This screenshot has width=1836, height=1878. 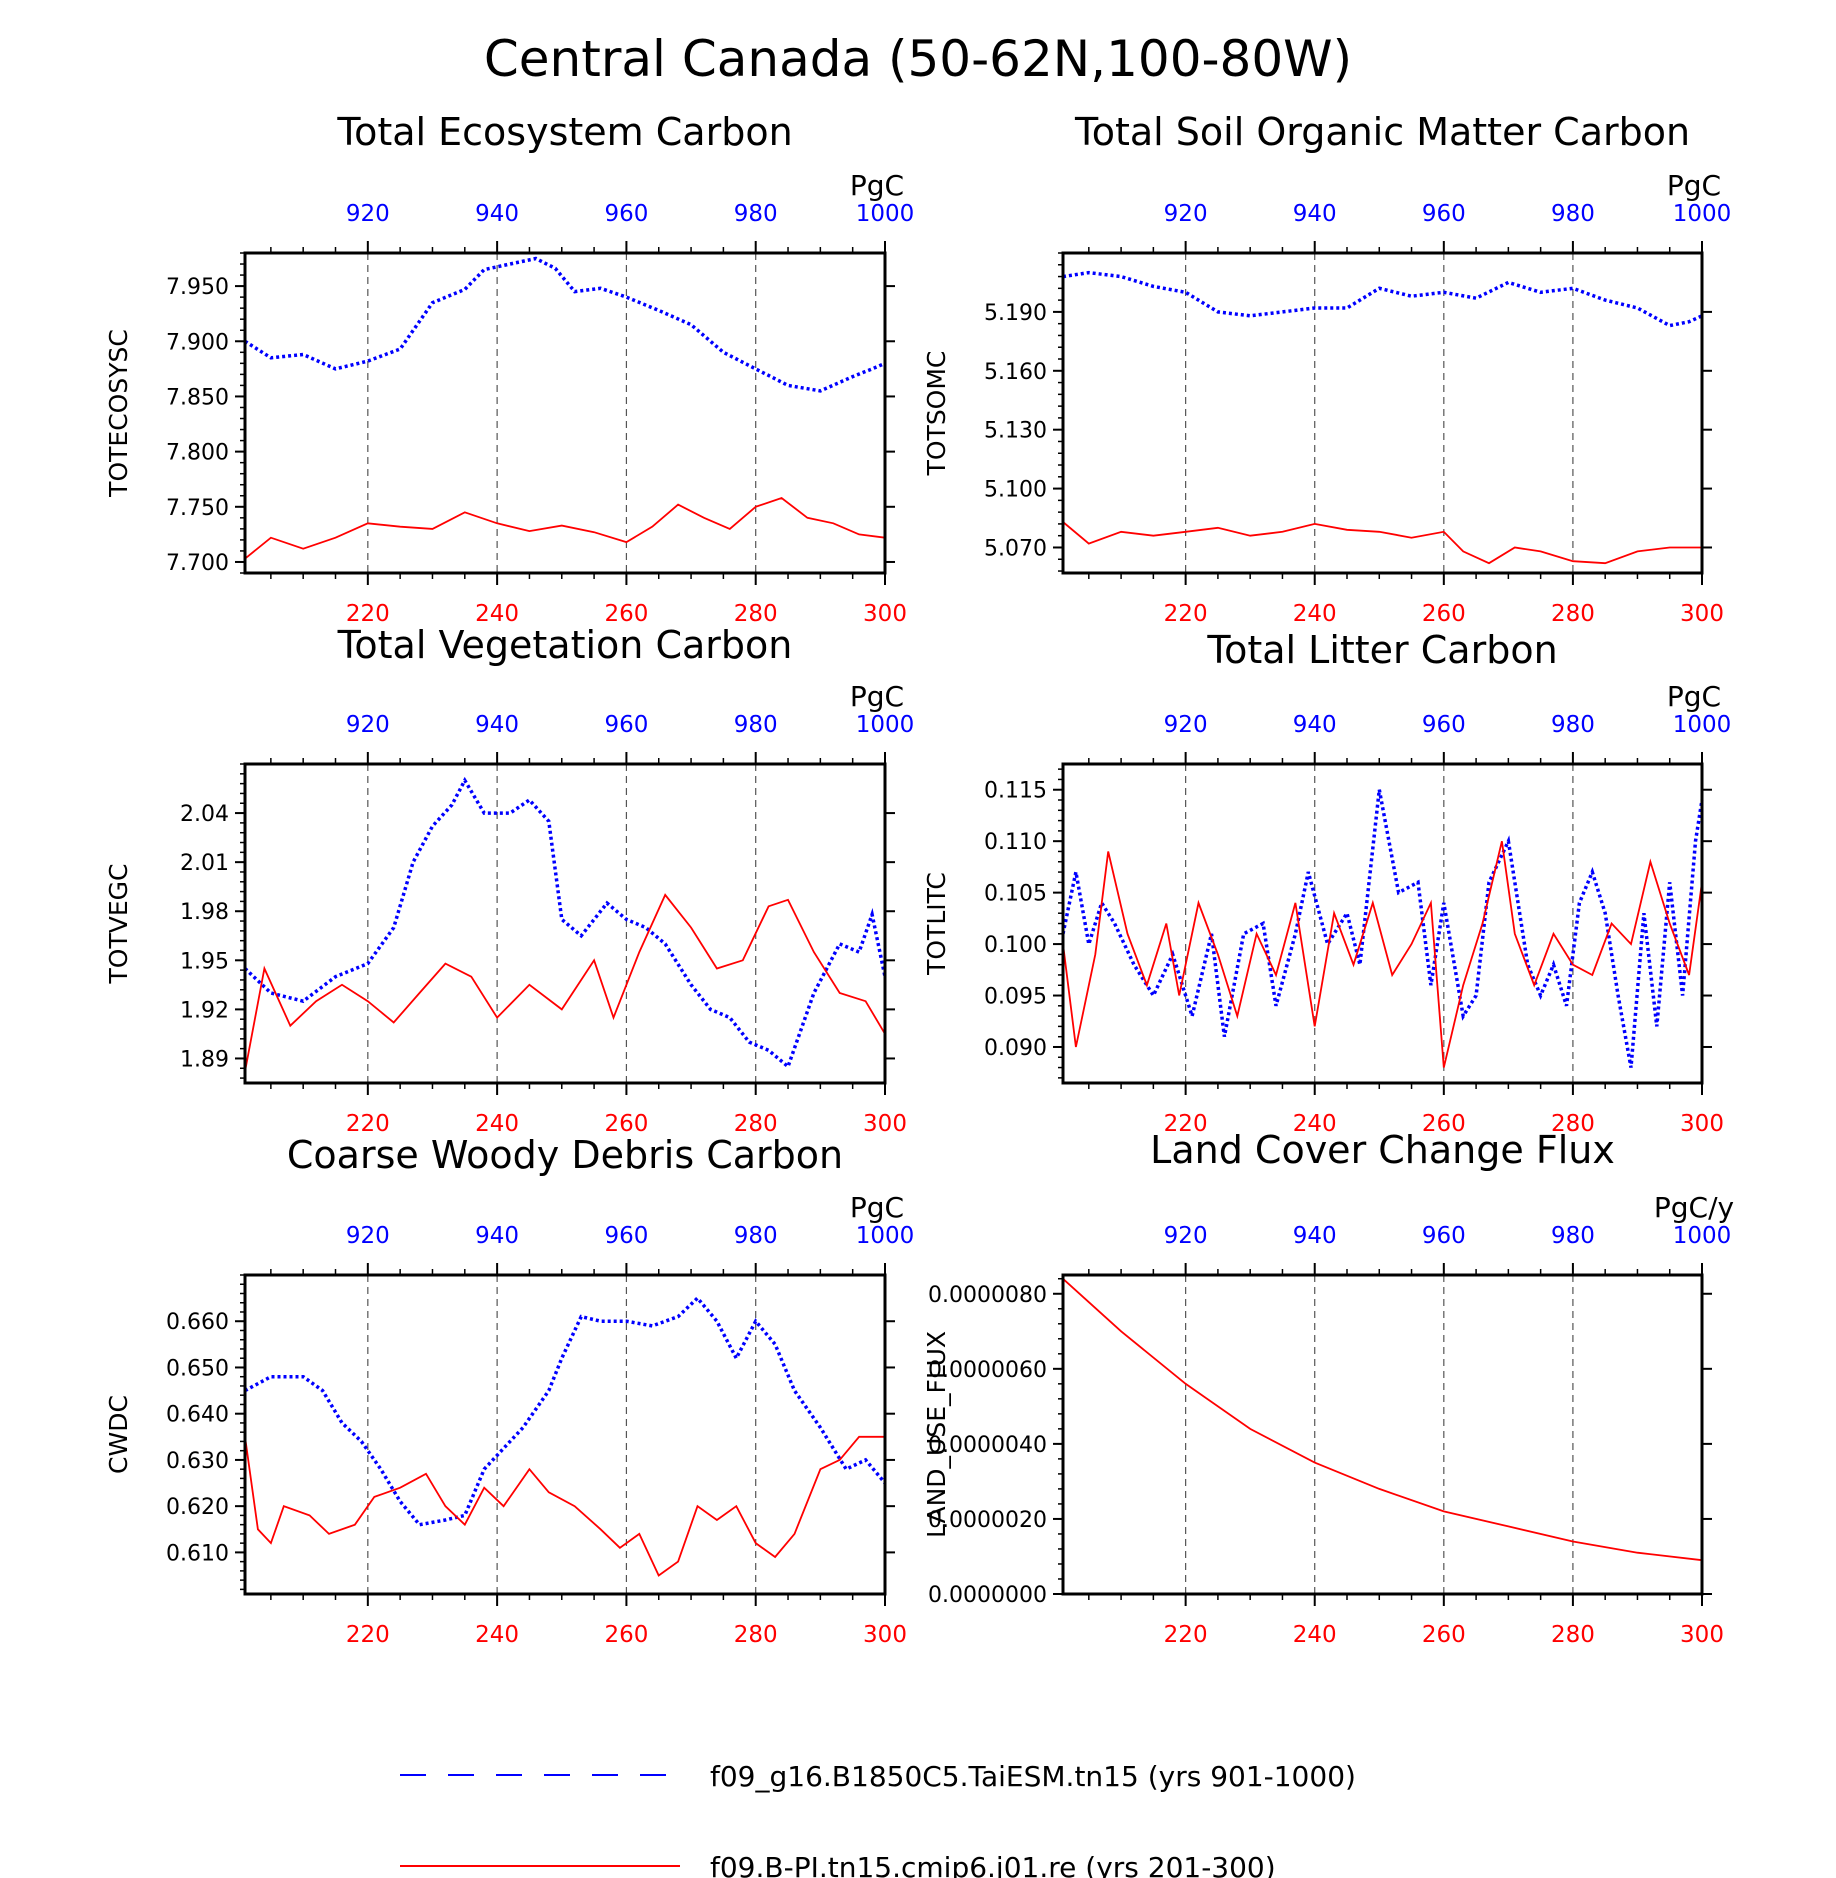 I want to click on panel-title: Total Litter Carbon, so click(x=1381, y=650).